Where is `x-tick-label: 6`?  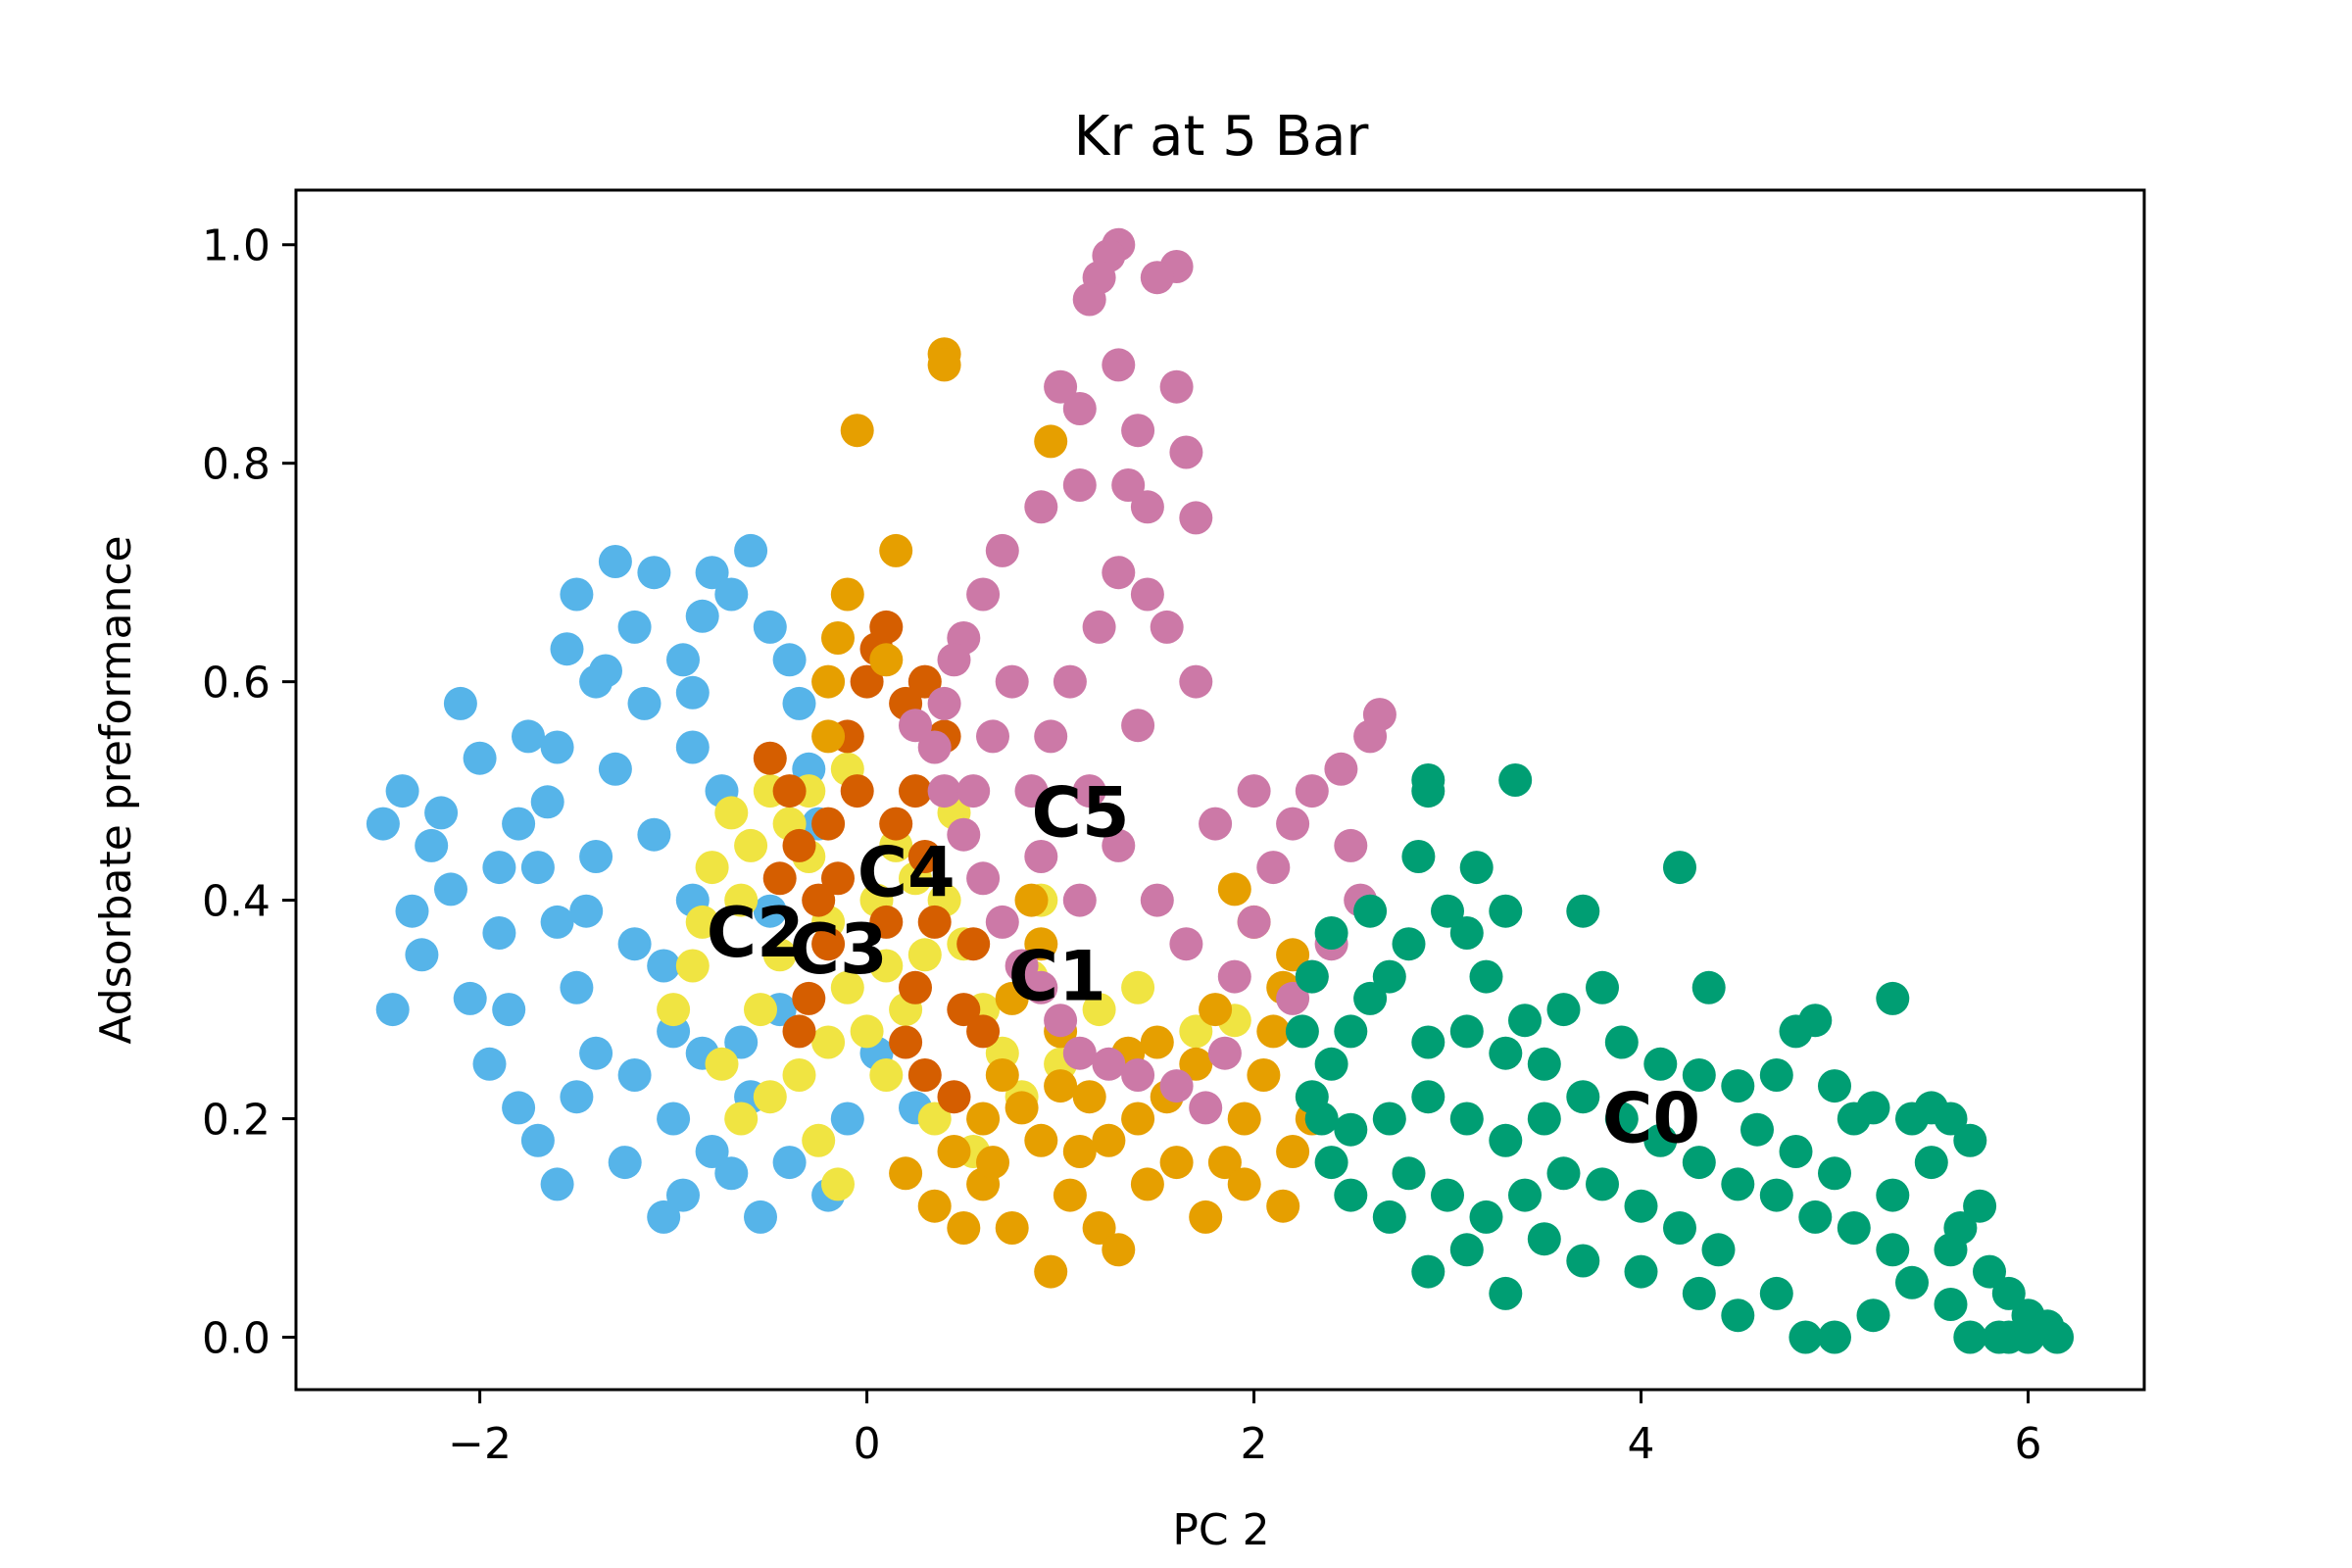
x-tick-label: 6 is located at coordinates (2029, 1444).